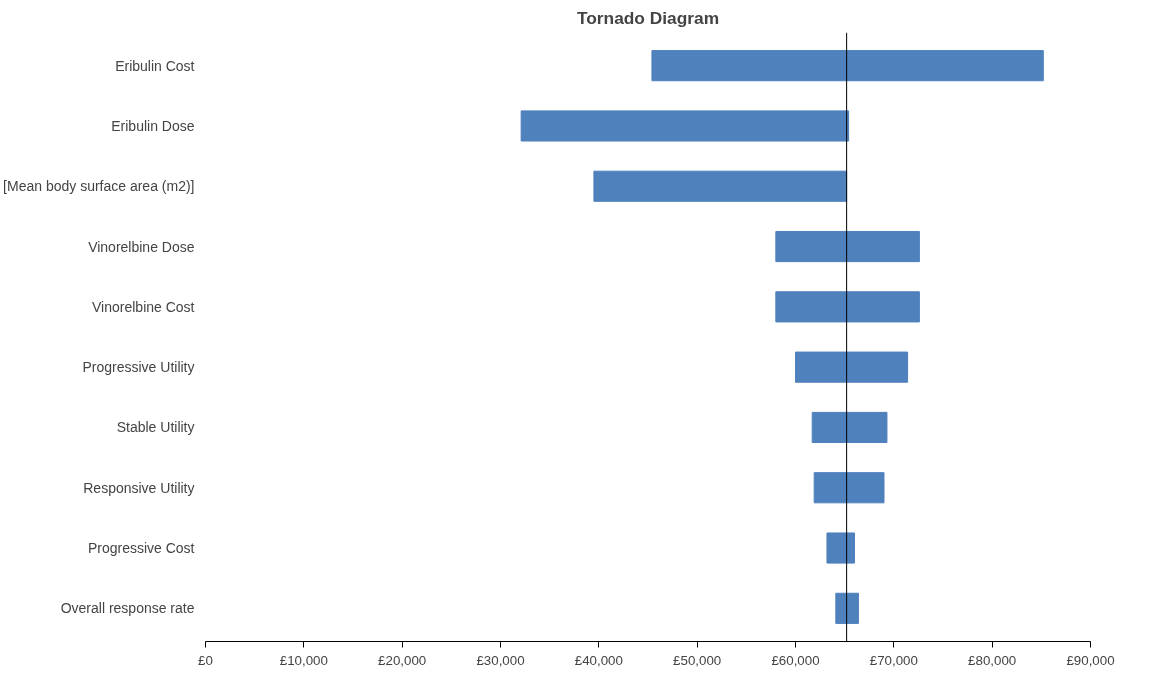 The image size is (1152, 683). Describe the element at coordinates (992, 660) in the screenshot. I see `x-tick-label: £80,000` at that location.